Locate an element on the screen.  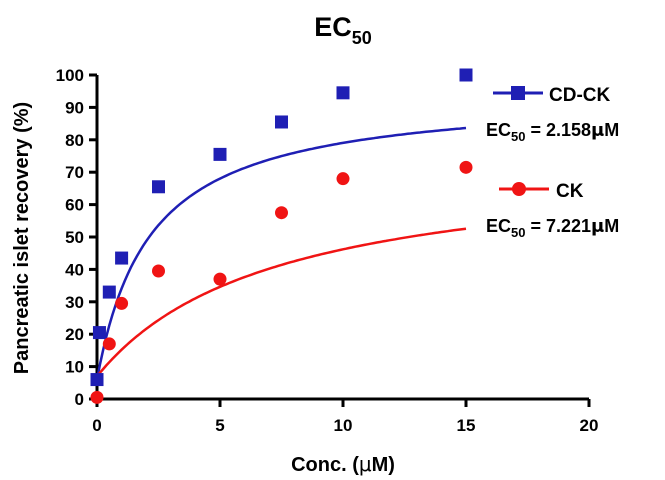
ec50-cd-ck-prefix: EC is located at coordinates (498, 130).